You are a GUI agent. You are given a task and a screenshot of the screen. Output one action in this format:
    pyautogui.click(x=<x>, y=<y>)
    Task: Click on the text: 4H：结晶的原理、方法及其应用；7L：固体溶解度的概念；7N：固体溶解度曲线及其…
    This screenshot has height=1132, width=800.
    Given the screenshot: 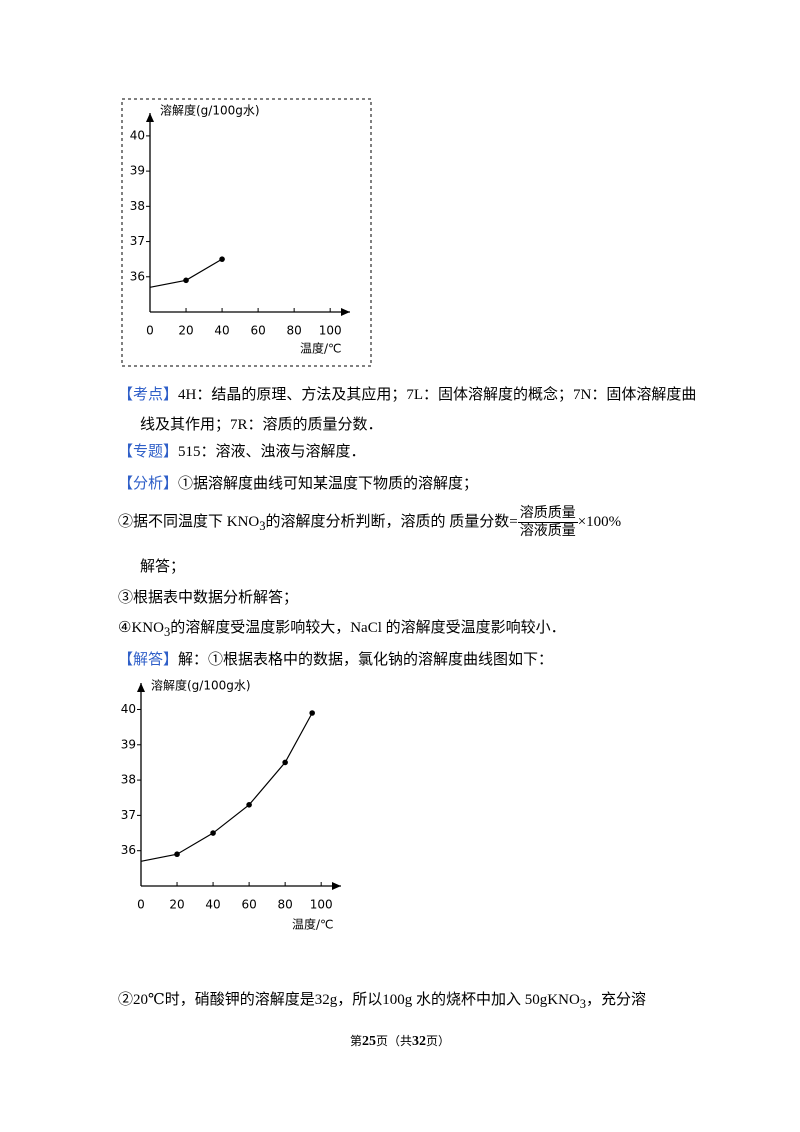 What is the action you would take?
    pyautogui.click(x=418, y=410)
    